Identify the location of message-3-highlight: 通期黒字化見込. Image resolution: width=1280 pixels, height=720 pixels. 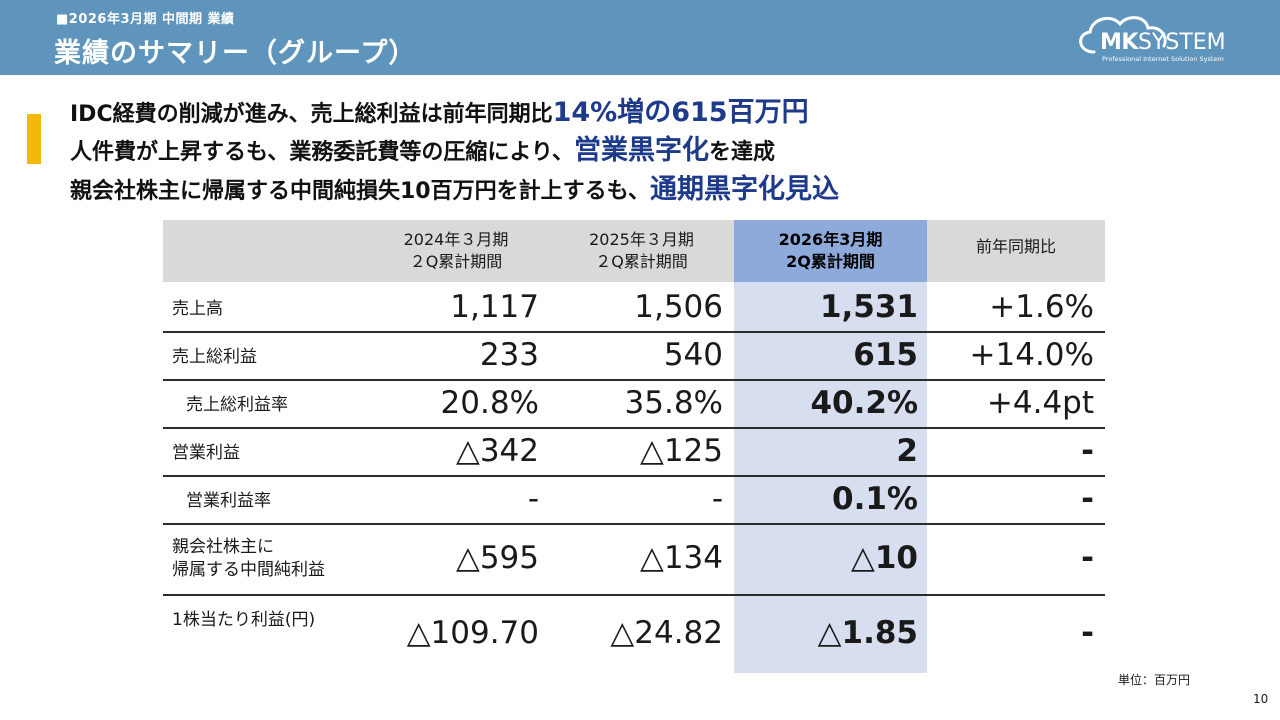
(744, 189).